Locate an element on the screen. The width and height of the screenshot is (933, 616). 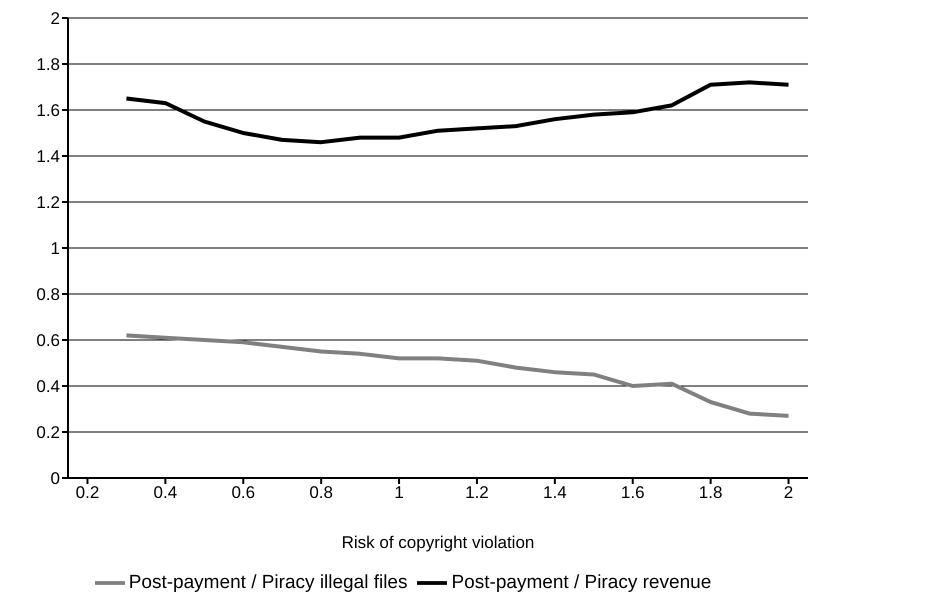
x-axis-title: Risk of copyright violation is located at coordinates (438, 542).